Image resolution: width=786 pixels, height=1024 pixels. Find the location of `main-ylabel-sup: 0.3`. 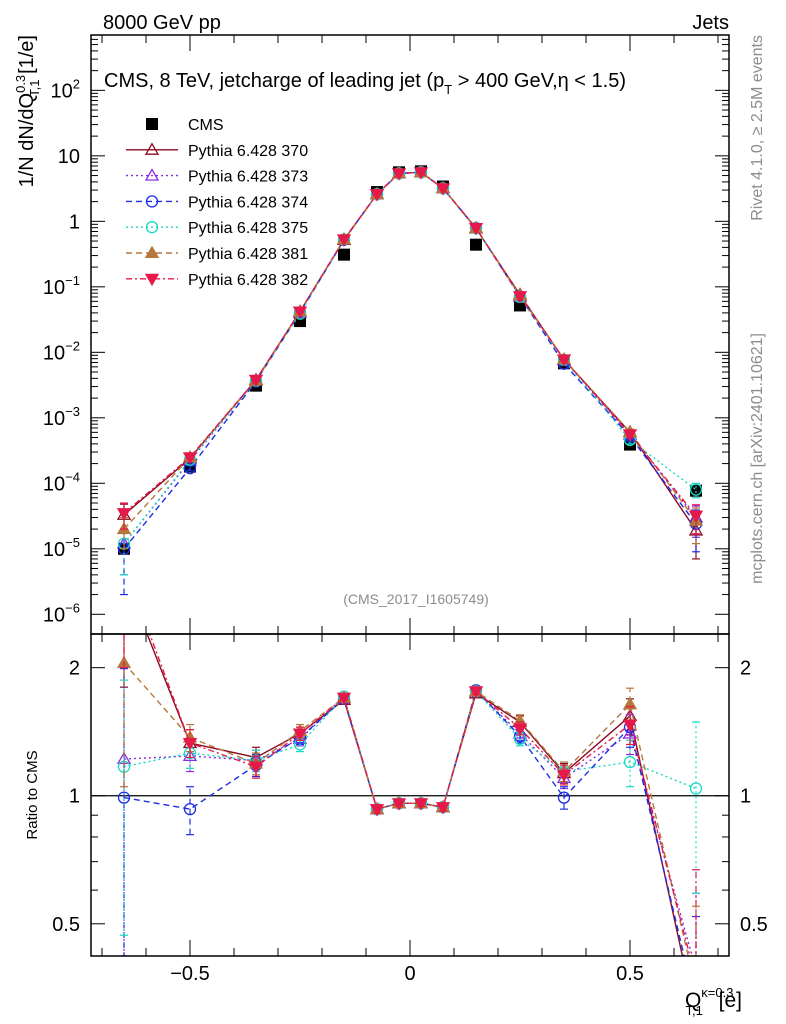

main-ylabel-sup: 0.3 is located at coordinates (20, 84).